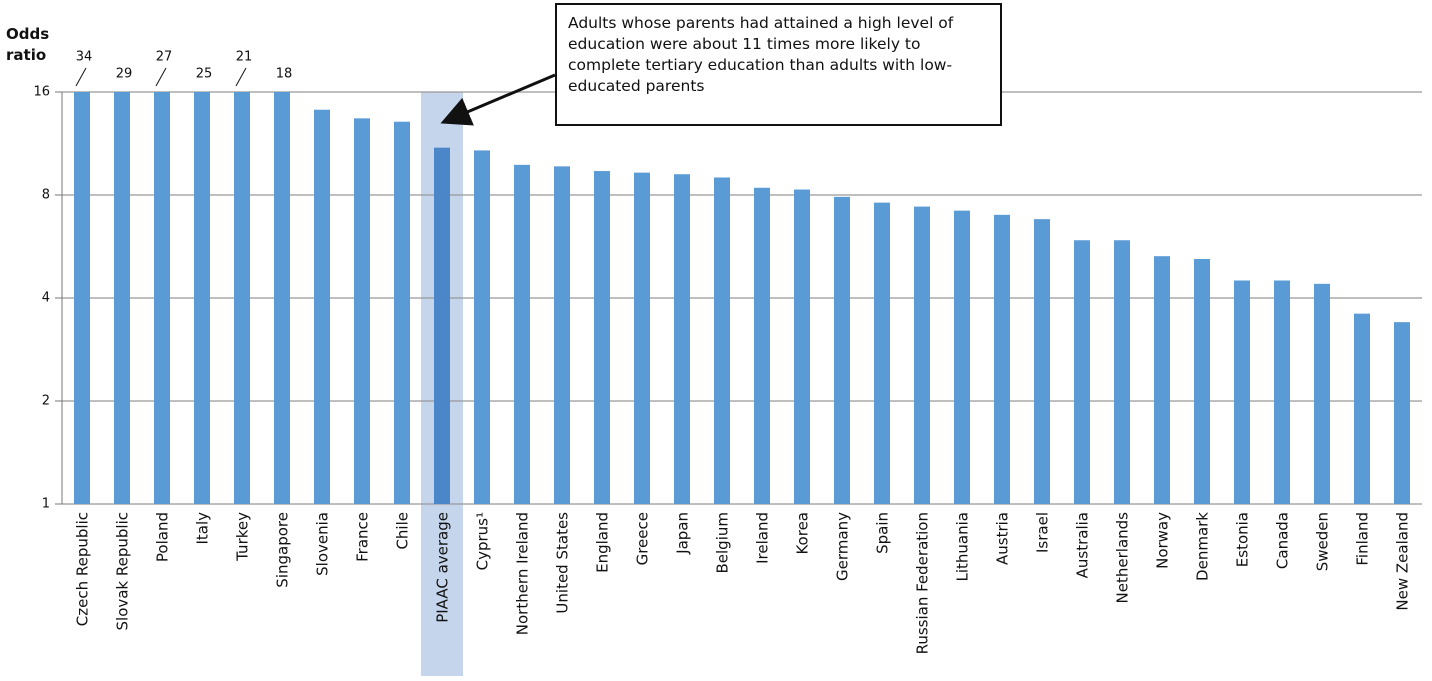  What do you see at coordinates (1323, 541) in the screenshot?
I see `x-tick-label: Sweden` at bounding box center [1323, 541].